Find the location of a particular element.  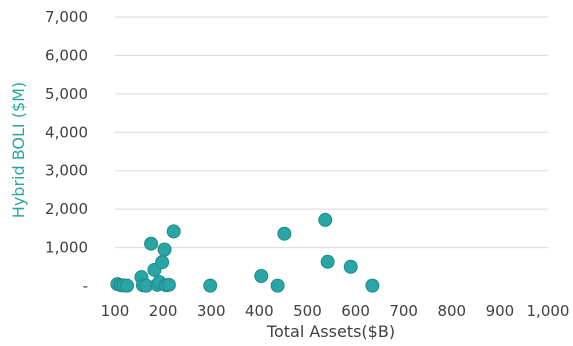

y-tick-label: 2,000 is located at coordinates (66, 209).